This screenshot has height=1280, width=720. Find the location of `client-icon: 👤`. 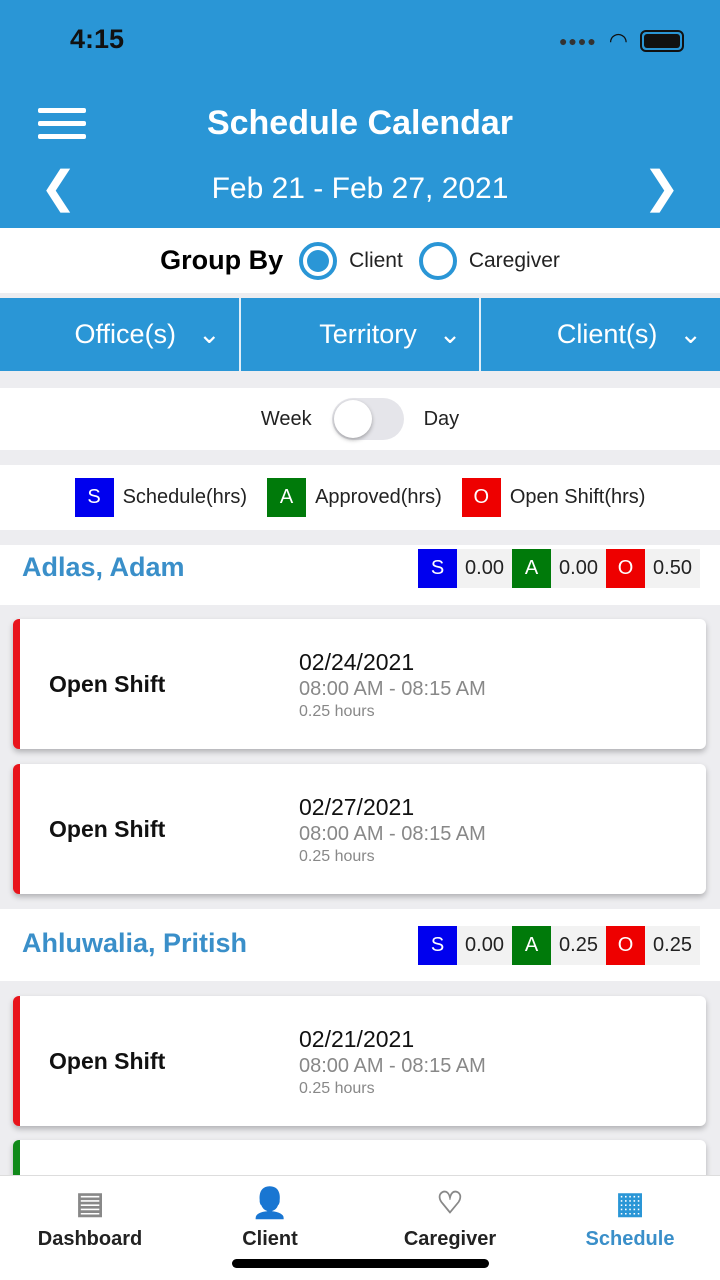

client-icon: 👤 is located at coordinates (270, 1203).